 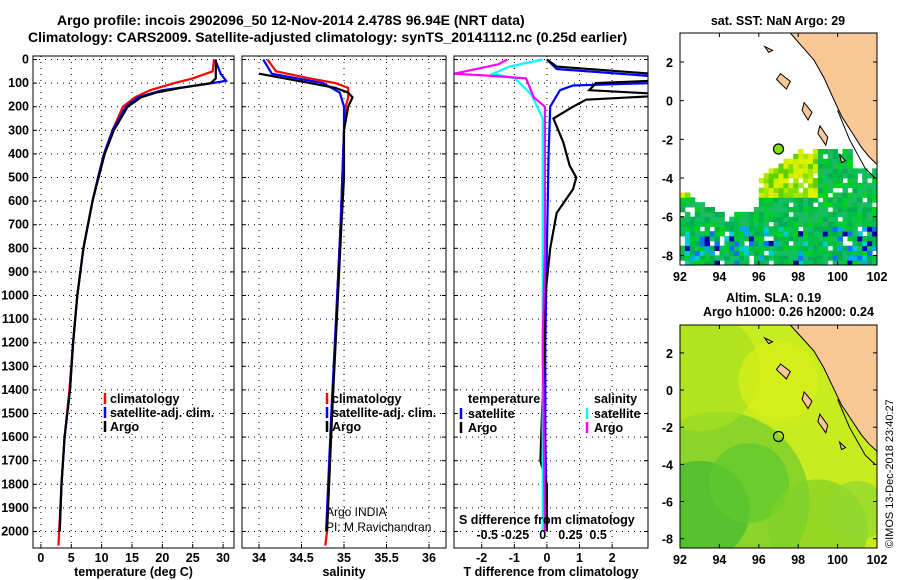 What do you see at coordinates (515, 535) in the screenshot?
I see `x2-tick-label: -0.25` at bounding box center [515, 535].